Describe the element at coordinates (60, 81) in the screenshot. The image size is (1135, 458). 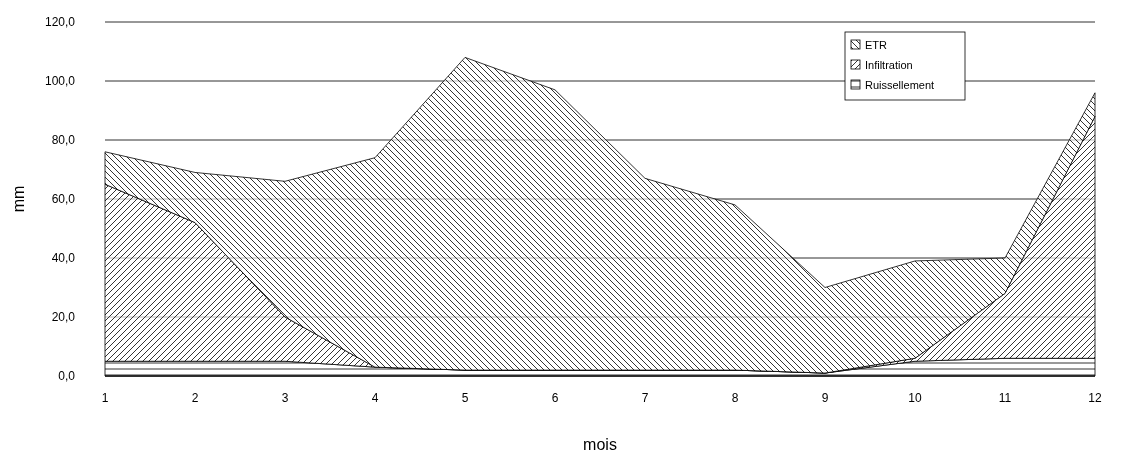
I see `y-tick-label: 100,0` at that location.